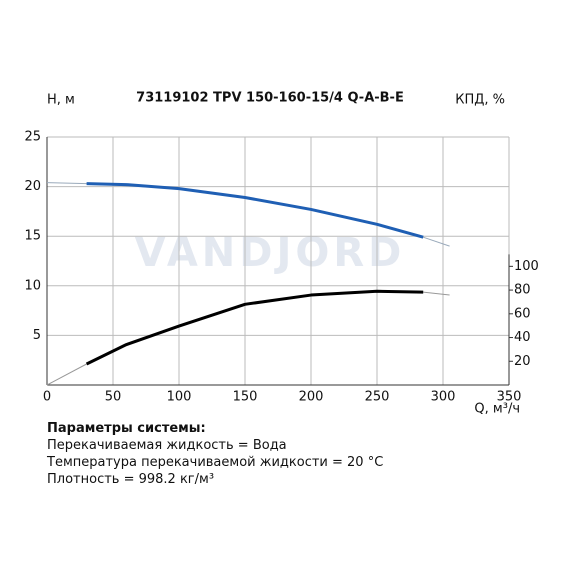 This screenshot has height=570, width=570. What do you see at coordinates (443, 397) in the screenshot?
I see `x-tick-label: 300` at bounding box center [443, 397].